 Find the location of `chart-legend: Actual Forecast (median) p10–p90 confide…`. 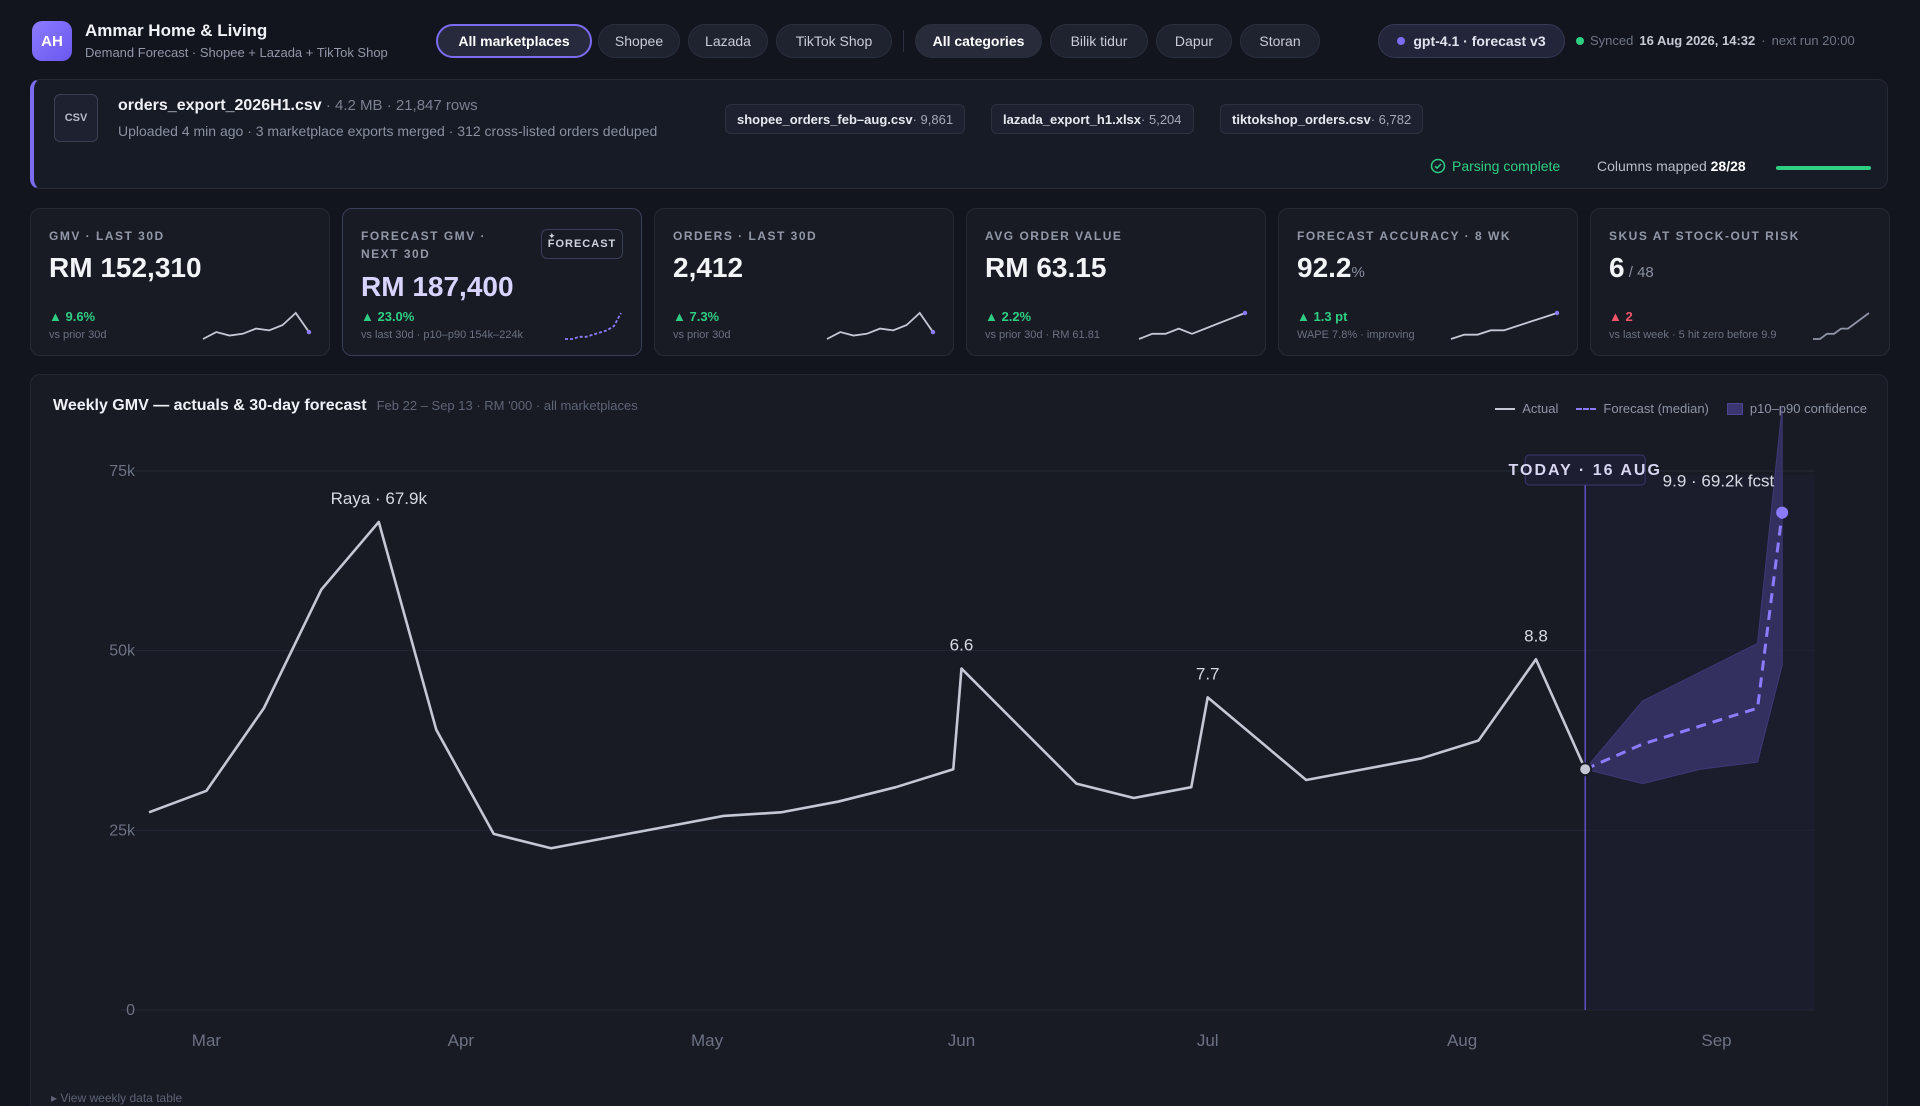

chart-legend: Actual Forecast (median) p10–p90 confide… is located at coordinates (1681, 408).